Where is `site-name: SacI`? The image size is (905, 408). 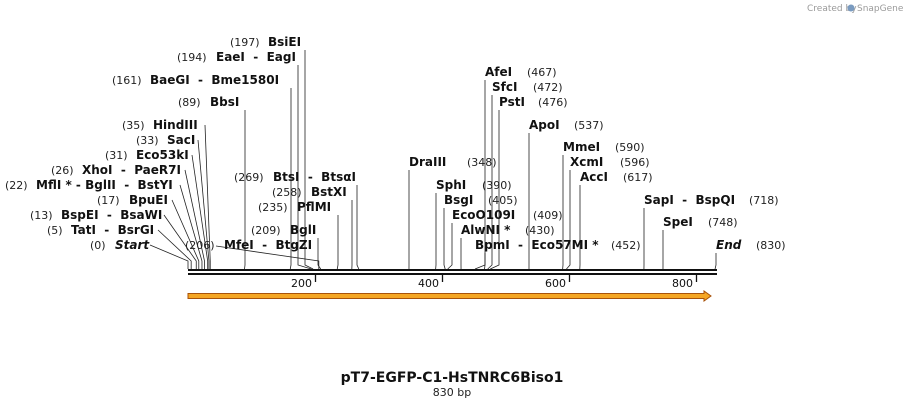 site-name: SacI is located at coordinates (181, 140).